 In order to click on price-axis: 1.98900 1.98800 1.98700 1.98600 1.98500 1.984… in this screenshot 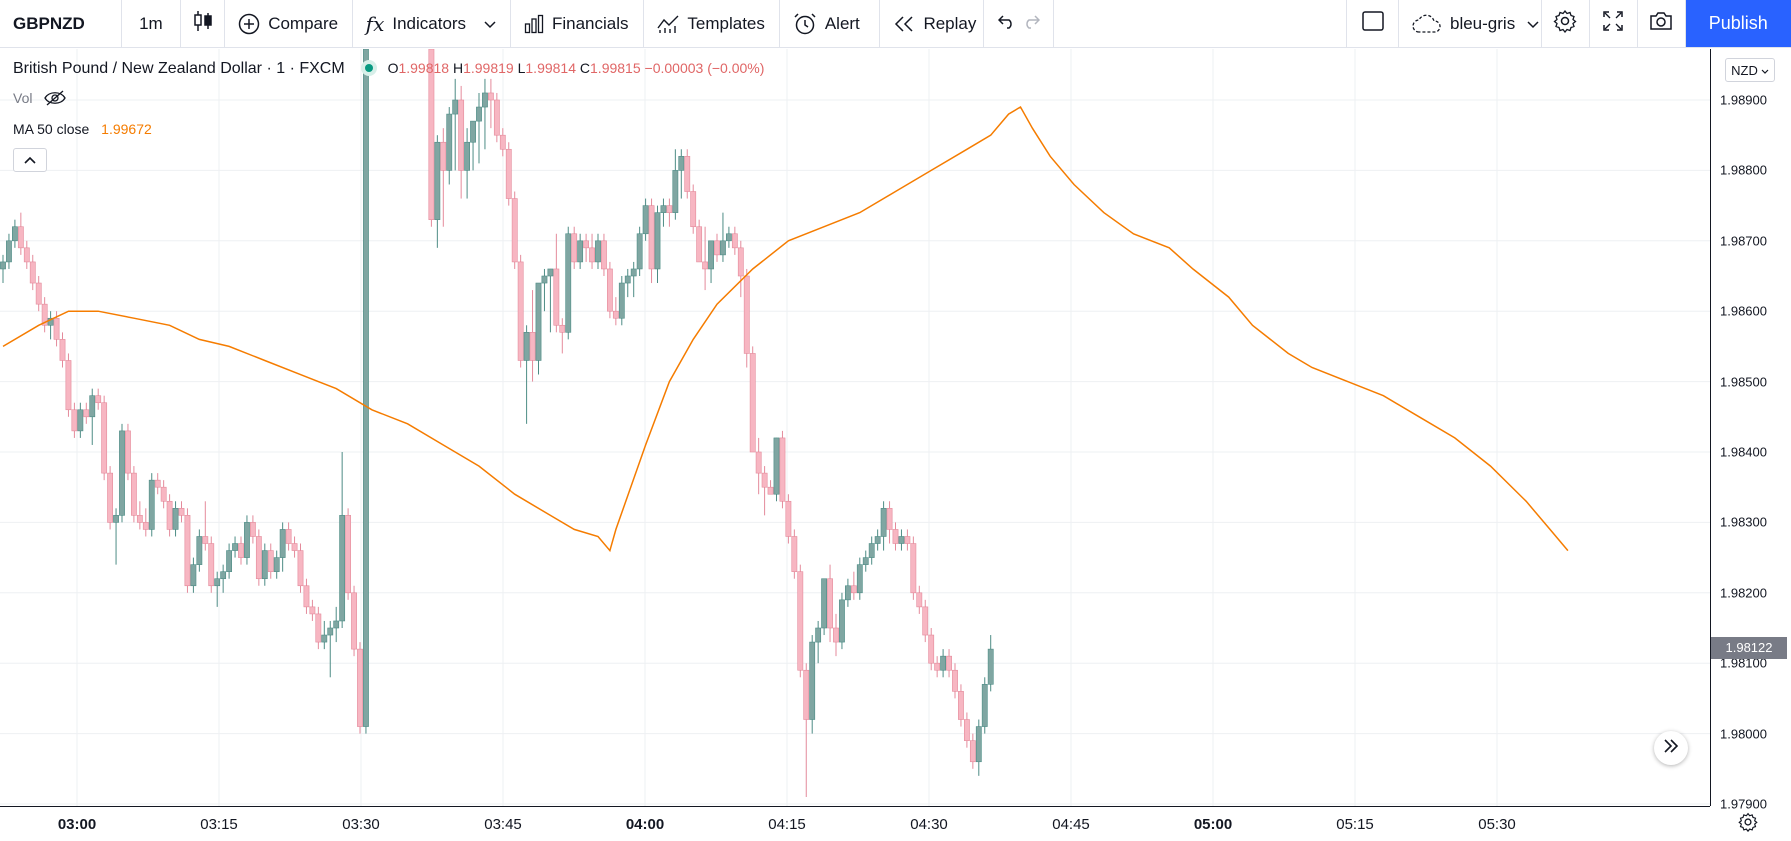, I will do `click(1750, 430)`.